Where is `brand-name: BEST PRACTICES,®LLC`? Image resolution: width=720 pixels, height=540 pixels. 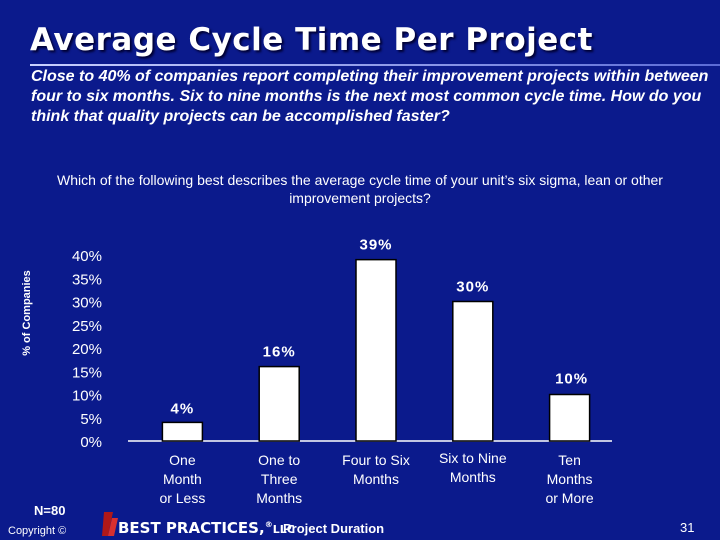 brand-name: BEST PRACTICES,®LLC is located at coordinates (206, 528).